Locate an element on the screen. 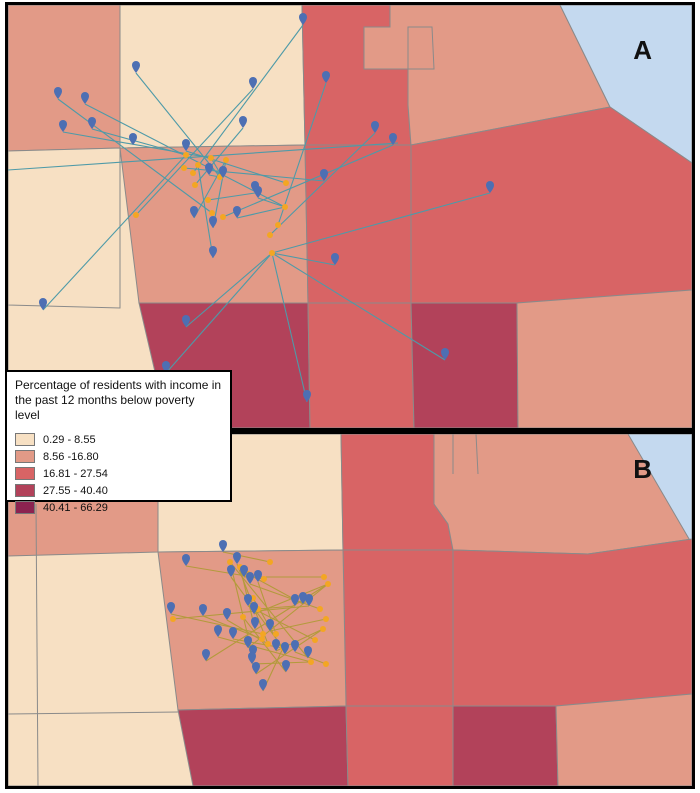 This screenshot has width=700, height=793. lake is located at coordinates (625, 84).